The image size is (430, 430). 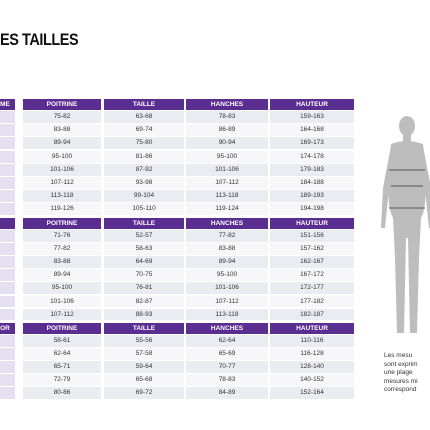 I want to click on size-cell: 80-86, so click(x=62, y=393).